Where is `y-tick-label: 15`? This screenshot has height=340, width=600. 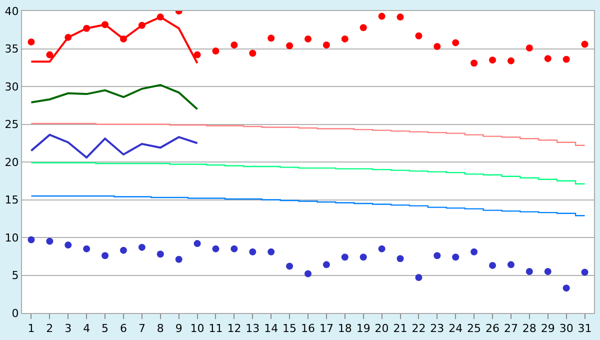 y-tick-label: 15 is located at coordinates (11, 200).